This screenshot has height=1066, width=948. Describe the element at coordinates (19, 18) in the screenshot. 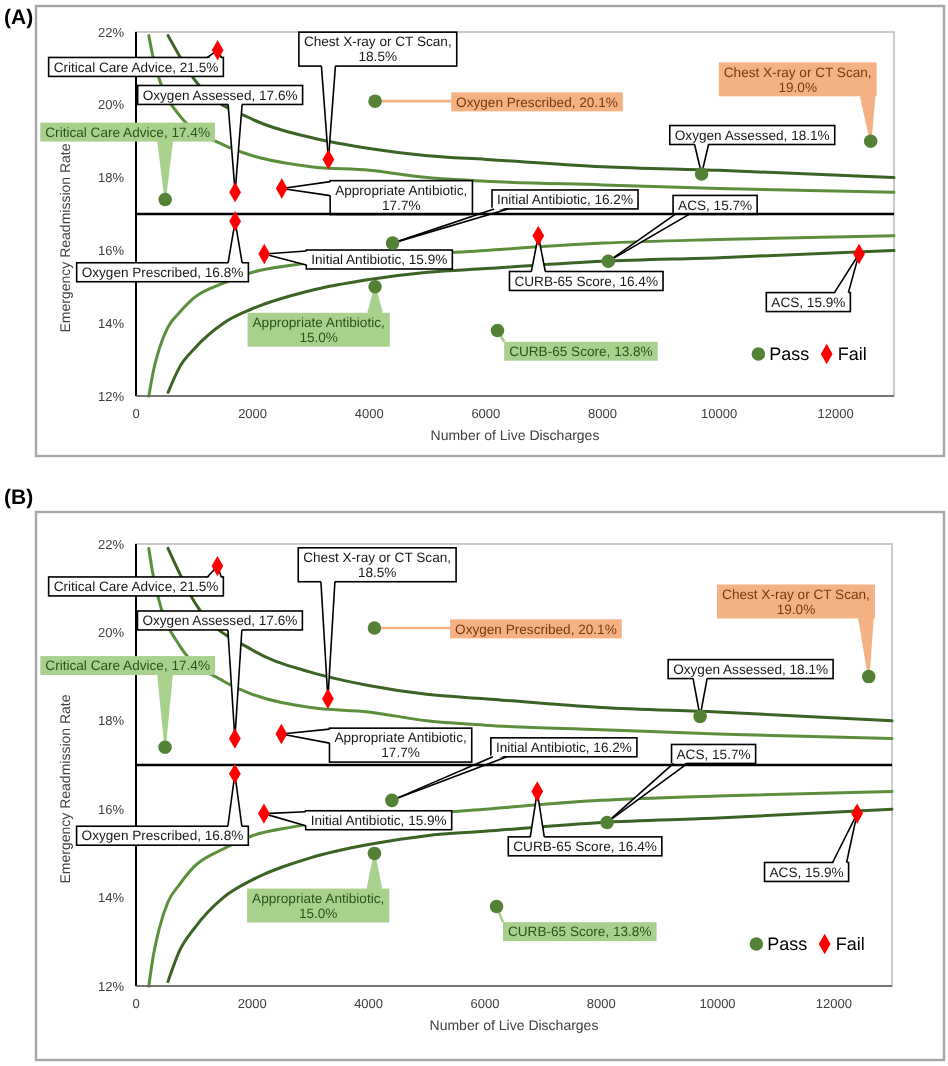

I see `chart-title: (A)` at that location.